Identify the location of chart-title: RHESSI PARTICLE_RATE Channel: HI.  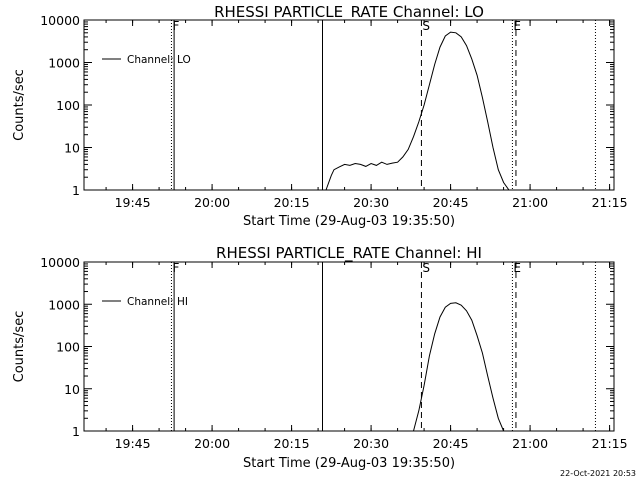
(349, 253).